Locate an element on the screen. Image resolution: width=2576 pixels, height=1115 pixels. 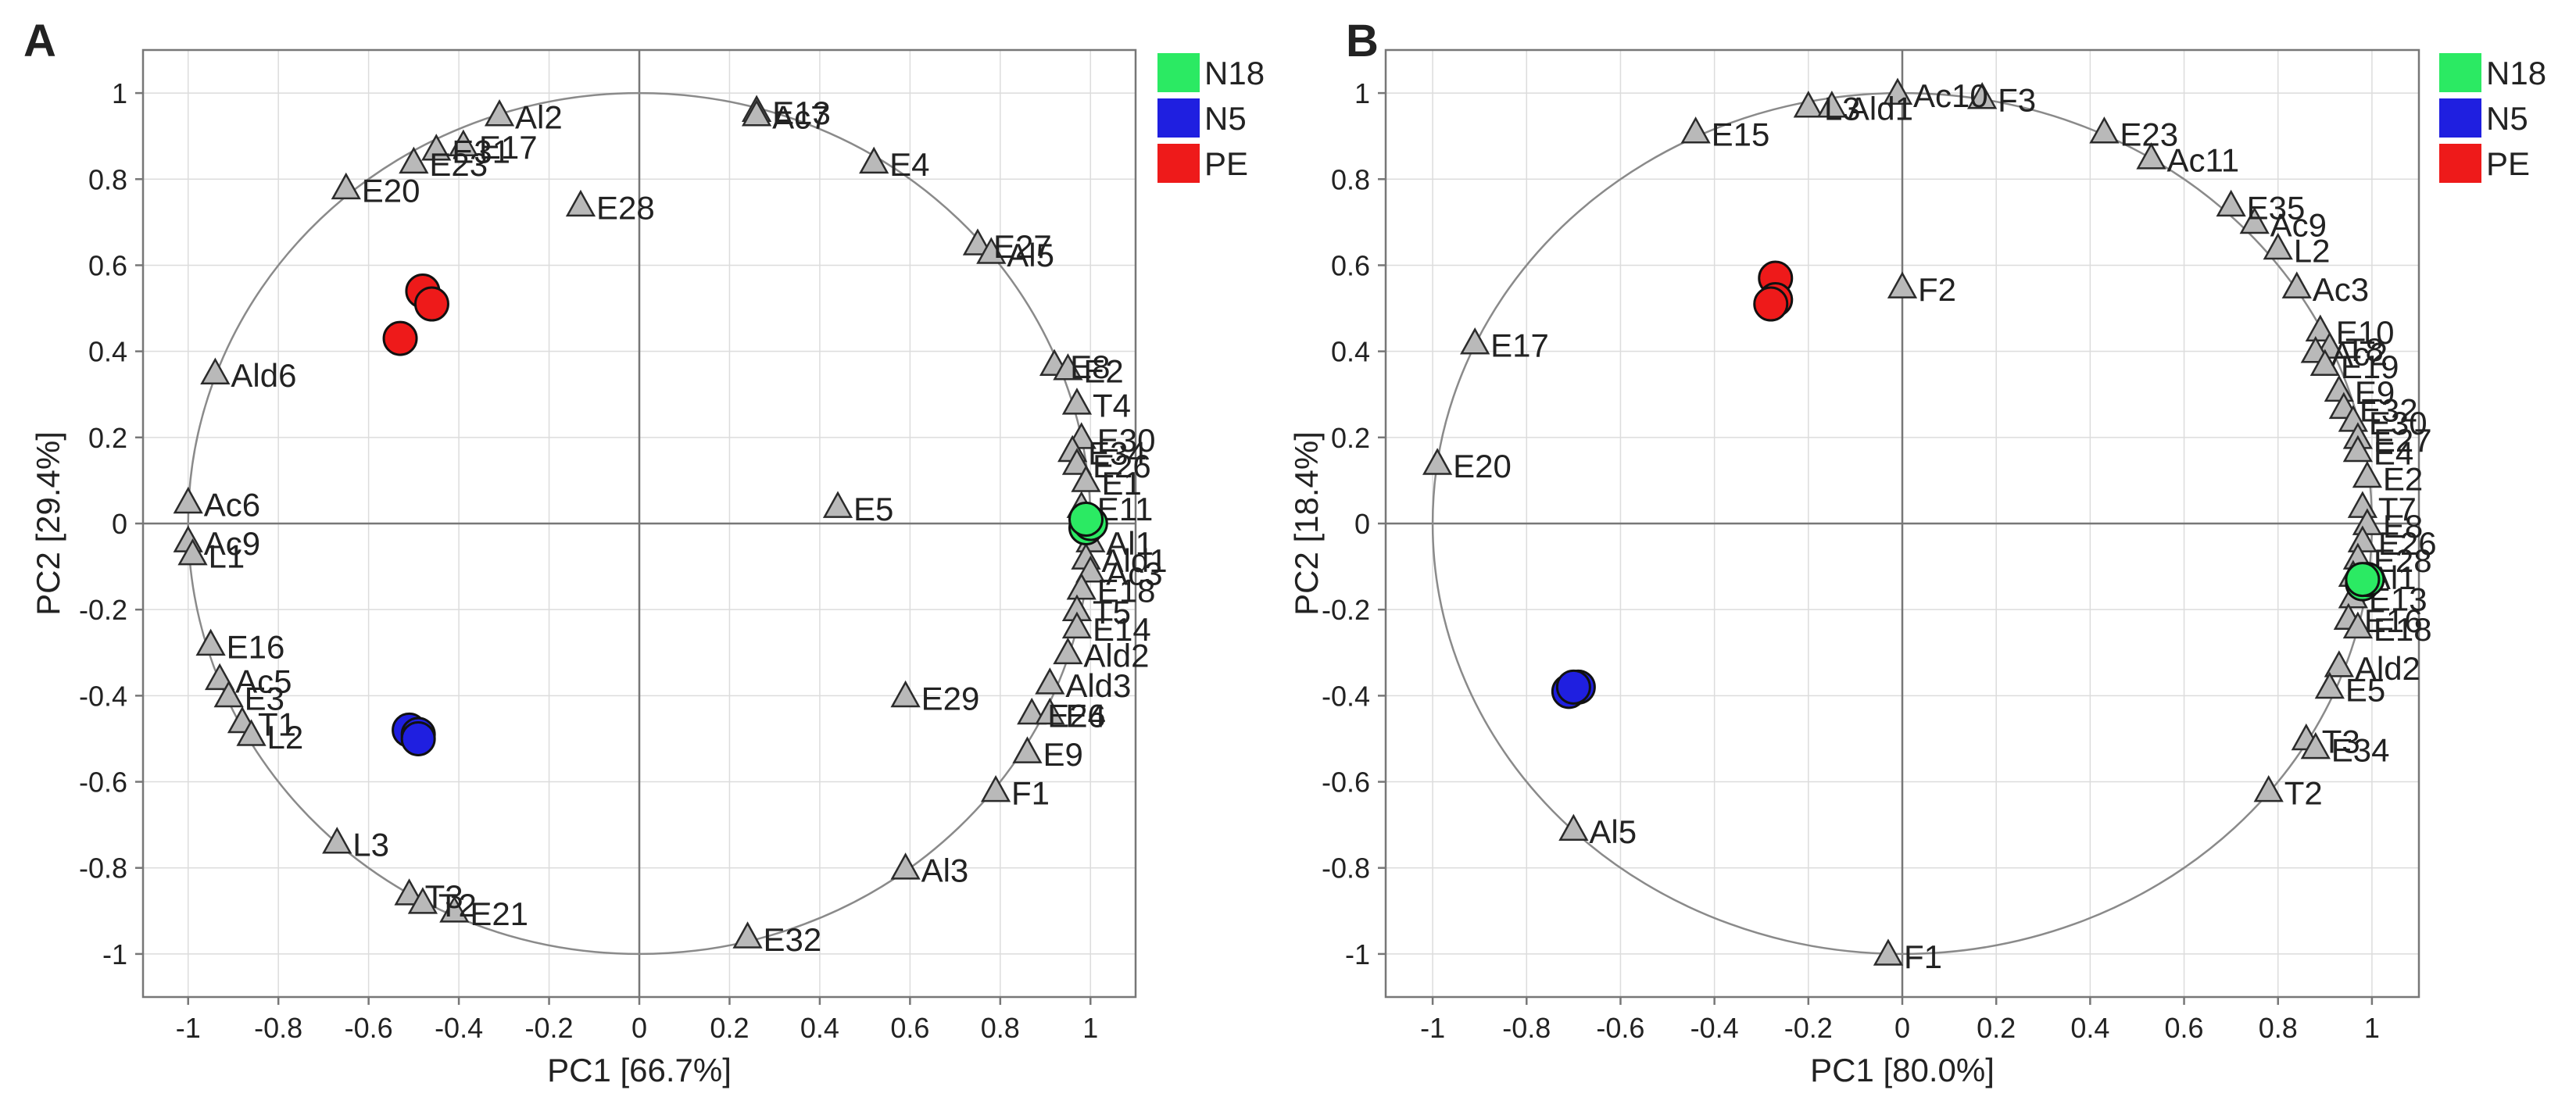
x-tick-label: -0.2 is located at coordinates (549, 1028).